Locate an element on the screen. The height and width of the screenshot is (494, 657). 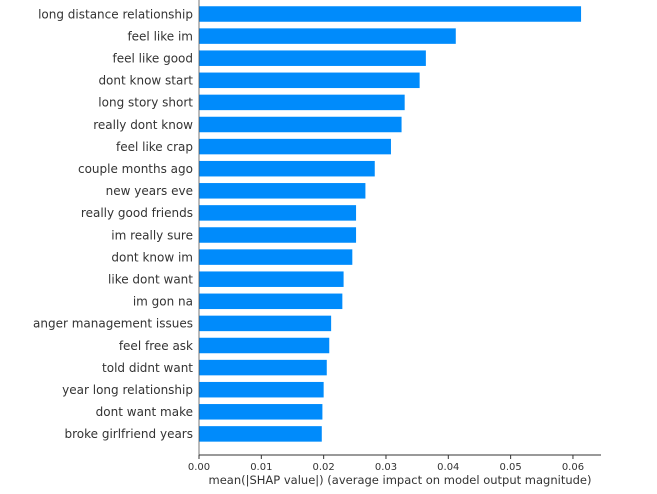
category-label-15: feel free ask is located at coordinates (156, 346).